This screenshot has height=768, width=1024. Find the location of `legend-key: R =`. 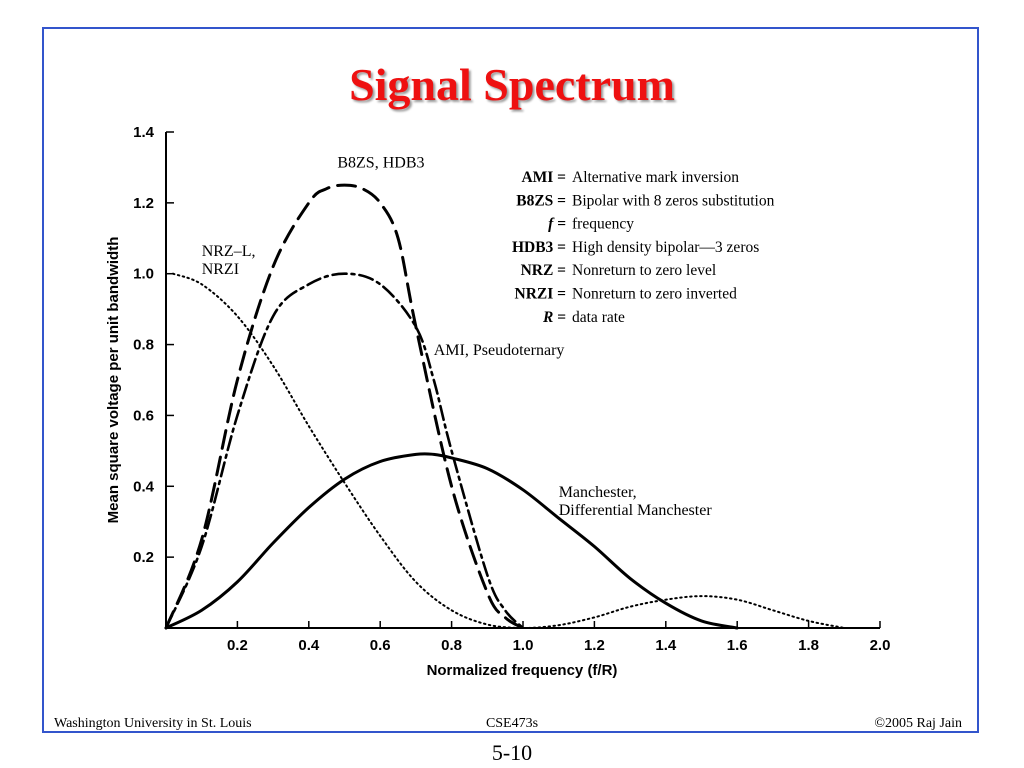

legend-key: R = is located at coordinates (554, 317).